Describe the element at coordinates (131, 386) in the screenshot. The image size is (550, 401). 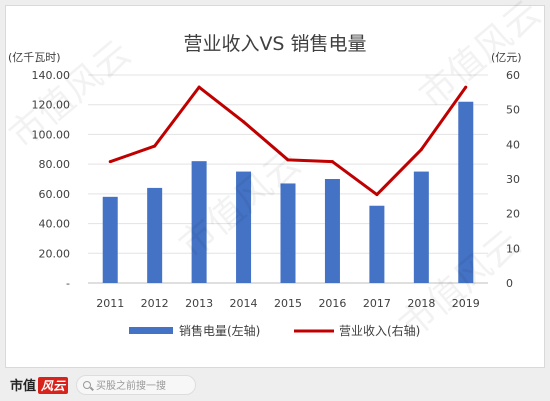
I see `search-placeholder: 买股之前搜一搜` at that location.